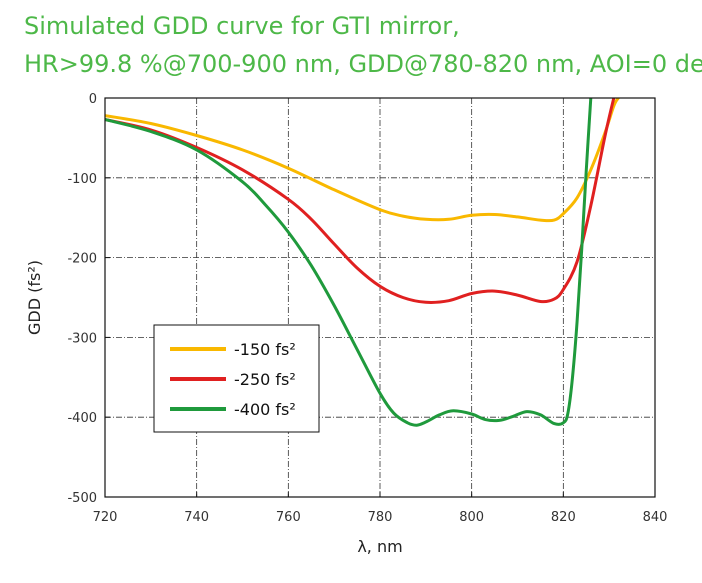 This screenshot has width=702, height=583. I want to click on legend-label-3: -400 fs², so click(265, 409).